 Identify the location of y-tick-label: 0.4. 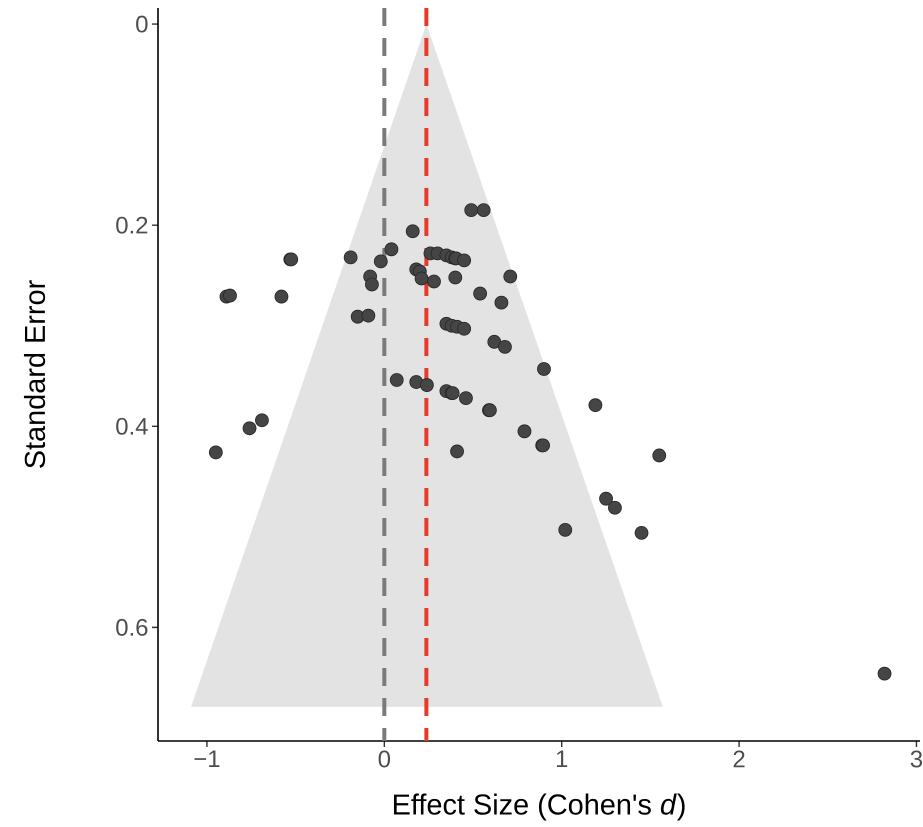
(132, 426).